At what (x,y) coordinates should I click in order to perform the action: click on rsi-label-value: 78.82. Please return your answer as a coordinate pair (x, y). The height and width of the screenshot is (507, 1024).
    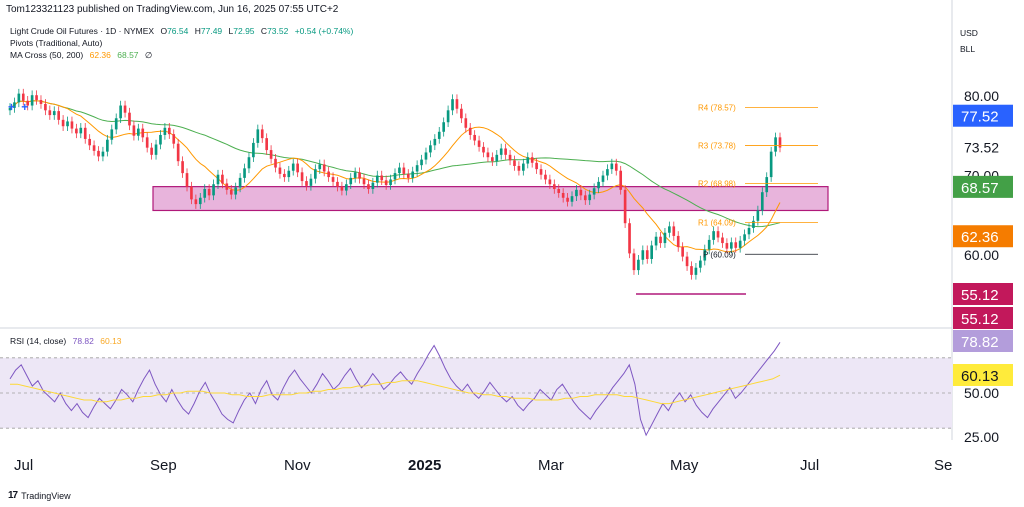
    Looking at the image, I should click on (980, 342).